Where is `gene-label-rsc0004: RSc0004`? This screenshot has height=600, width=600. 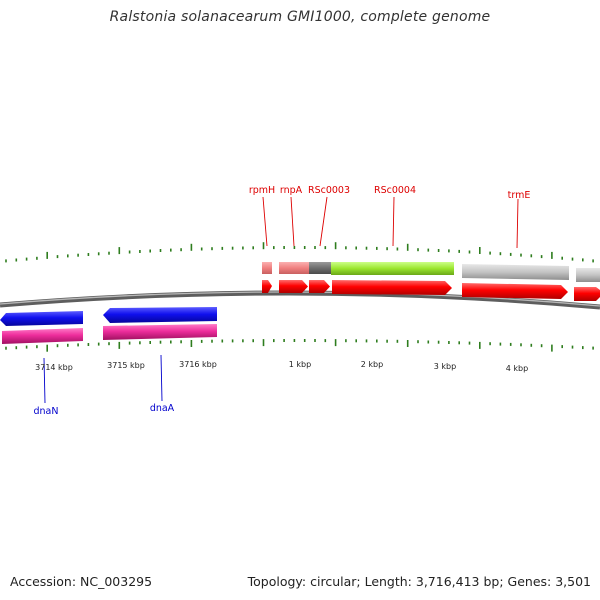
gene-label-rsc0004: RSc0004 is located at coordinates (395, 190).